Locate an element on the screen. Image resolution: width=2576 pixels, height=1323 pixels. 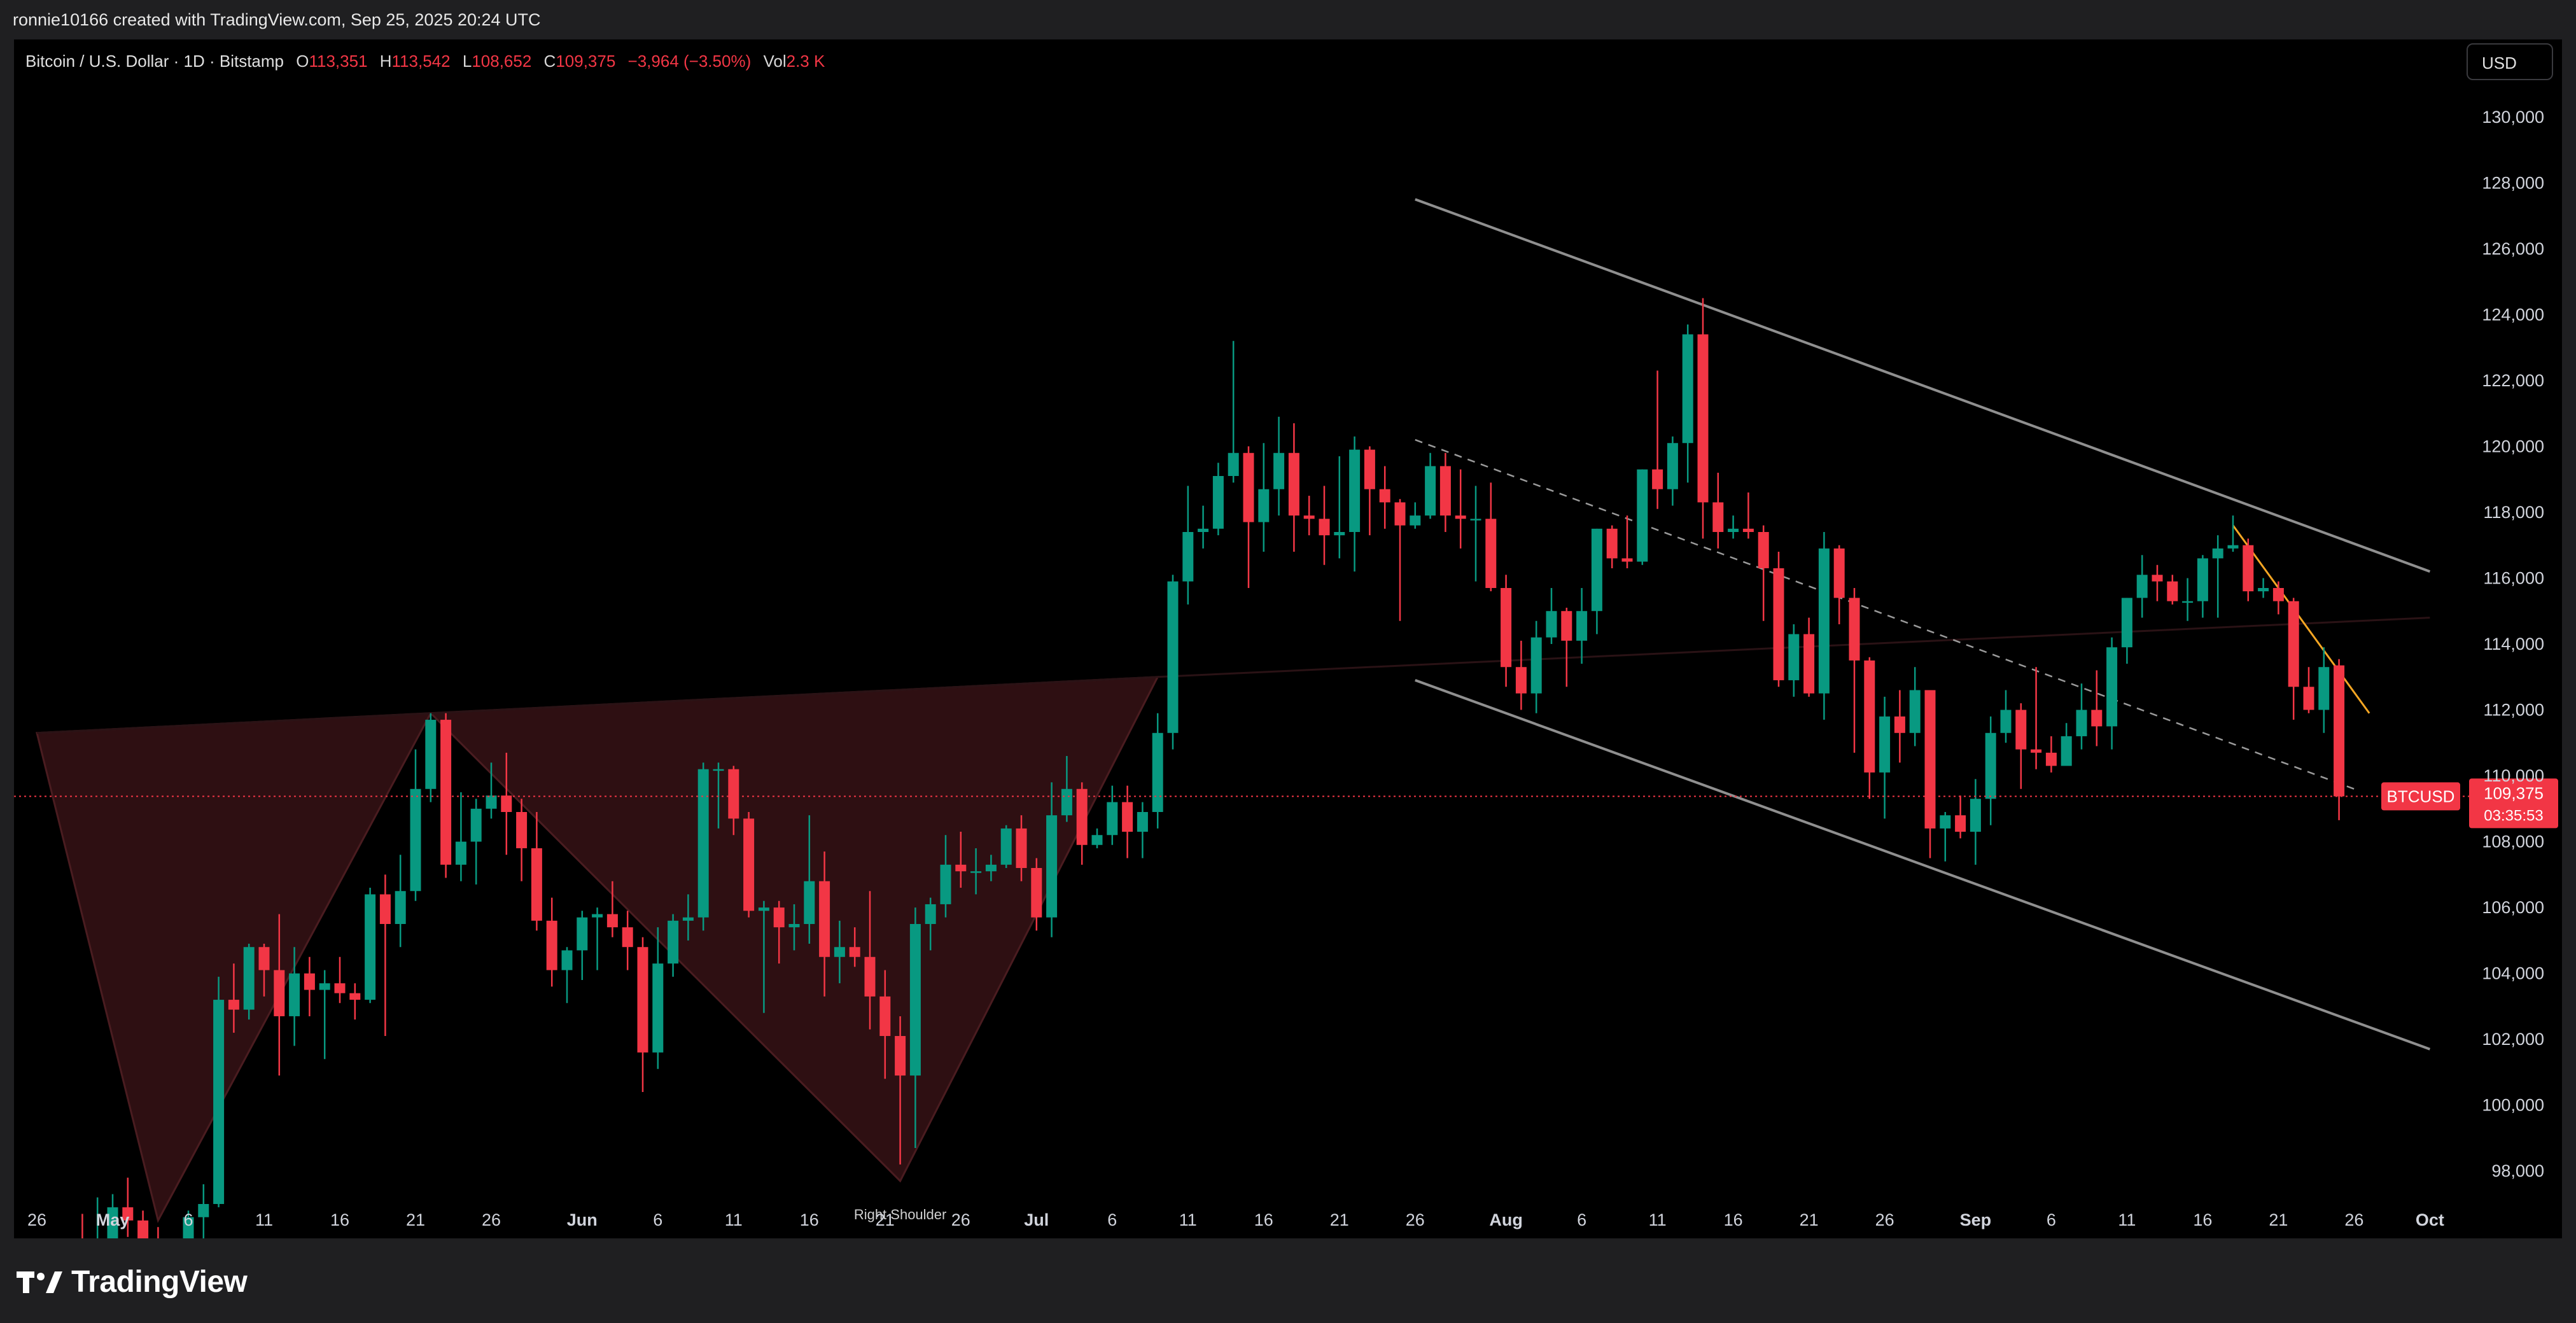
tradingview-logo-icon is located at coordinates (39, 1282).